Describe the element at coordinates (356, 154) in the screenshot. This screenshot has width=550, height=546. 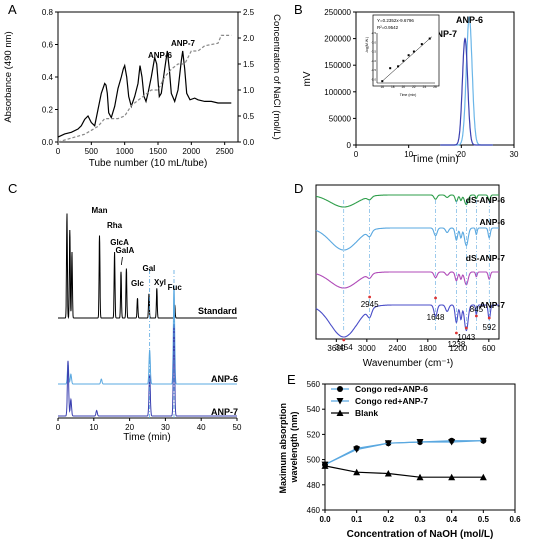
I see `x-tick-label: 0` at that location.